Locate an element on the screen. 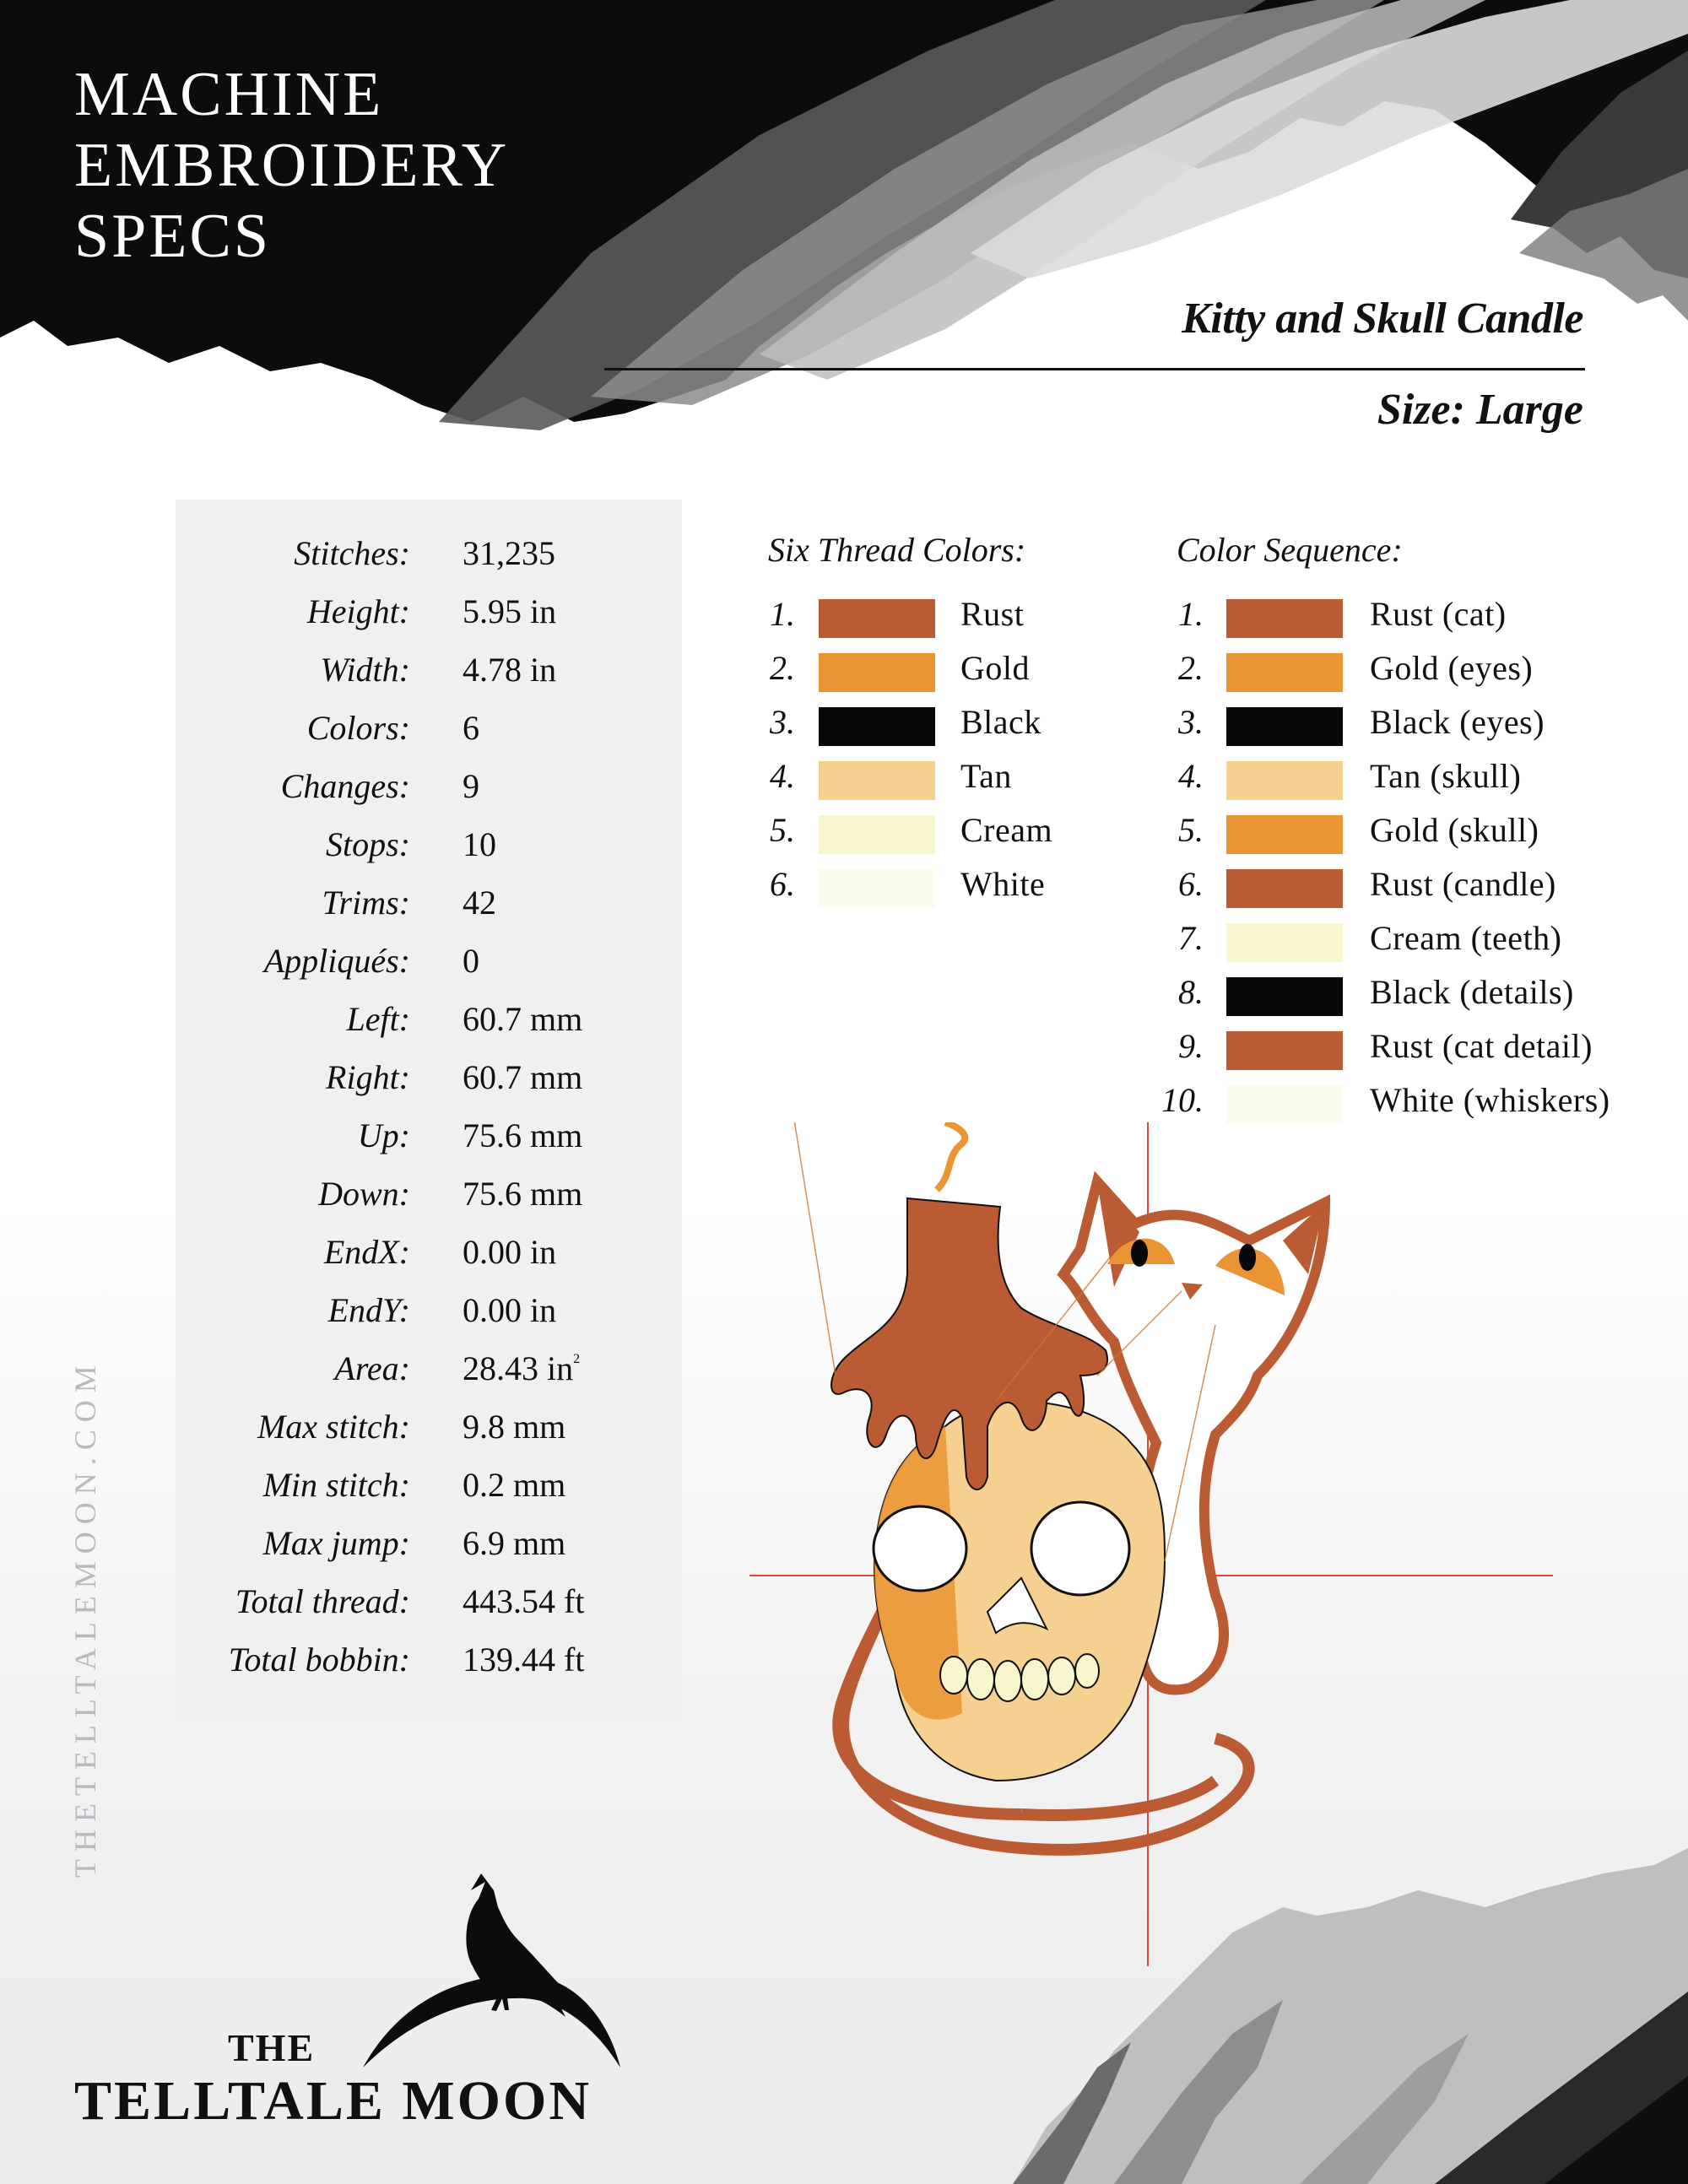 This screenshot has height=2184, width=1688. item-number: 8. is located at coordinates (1191, 992).